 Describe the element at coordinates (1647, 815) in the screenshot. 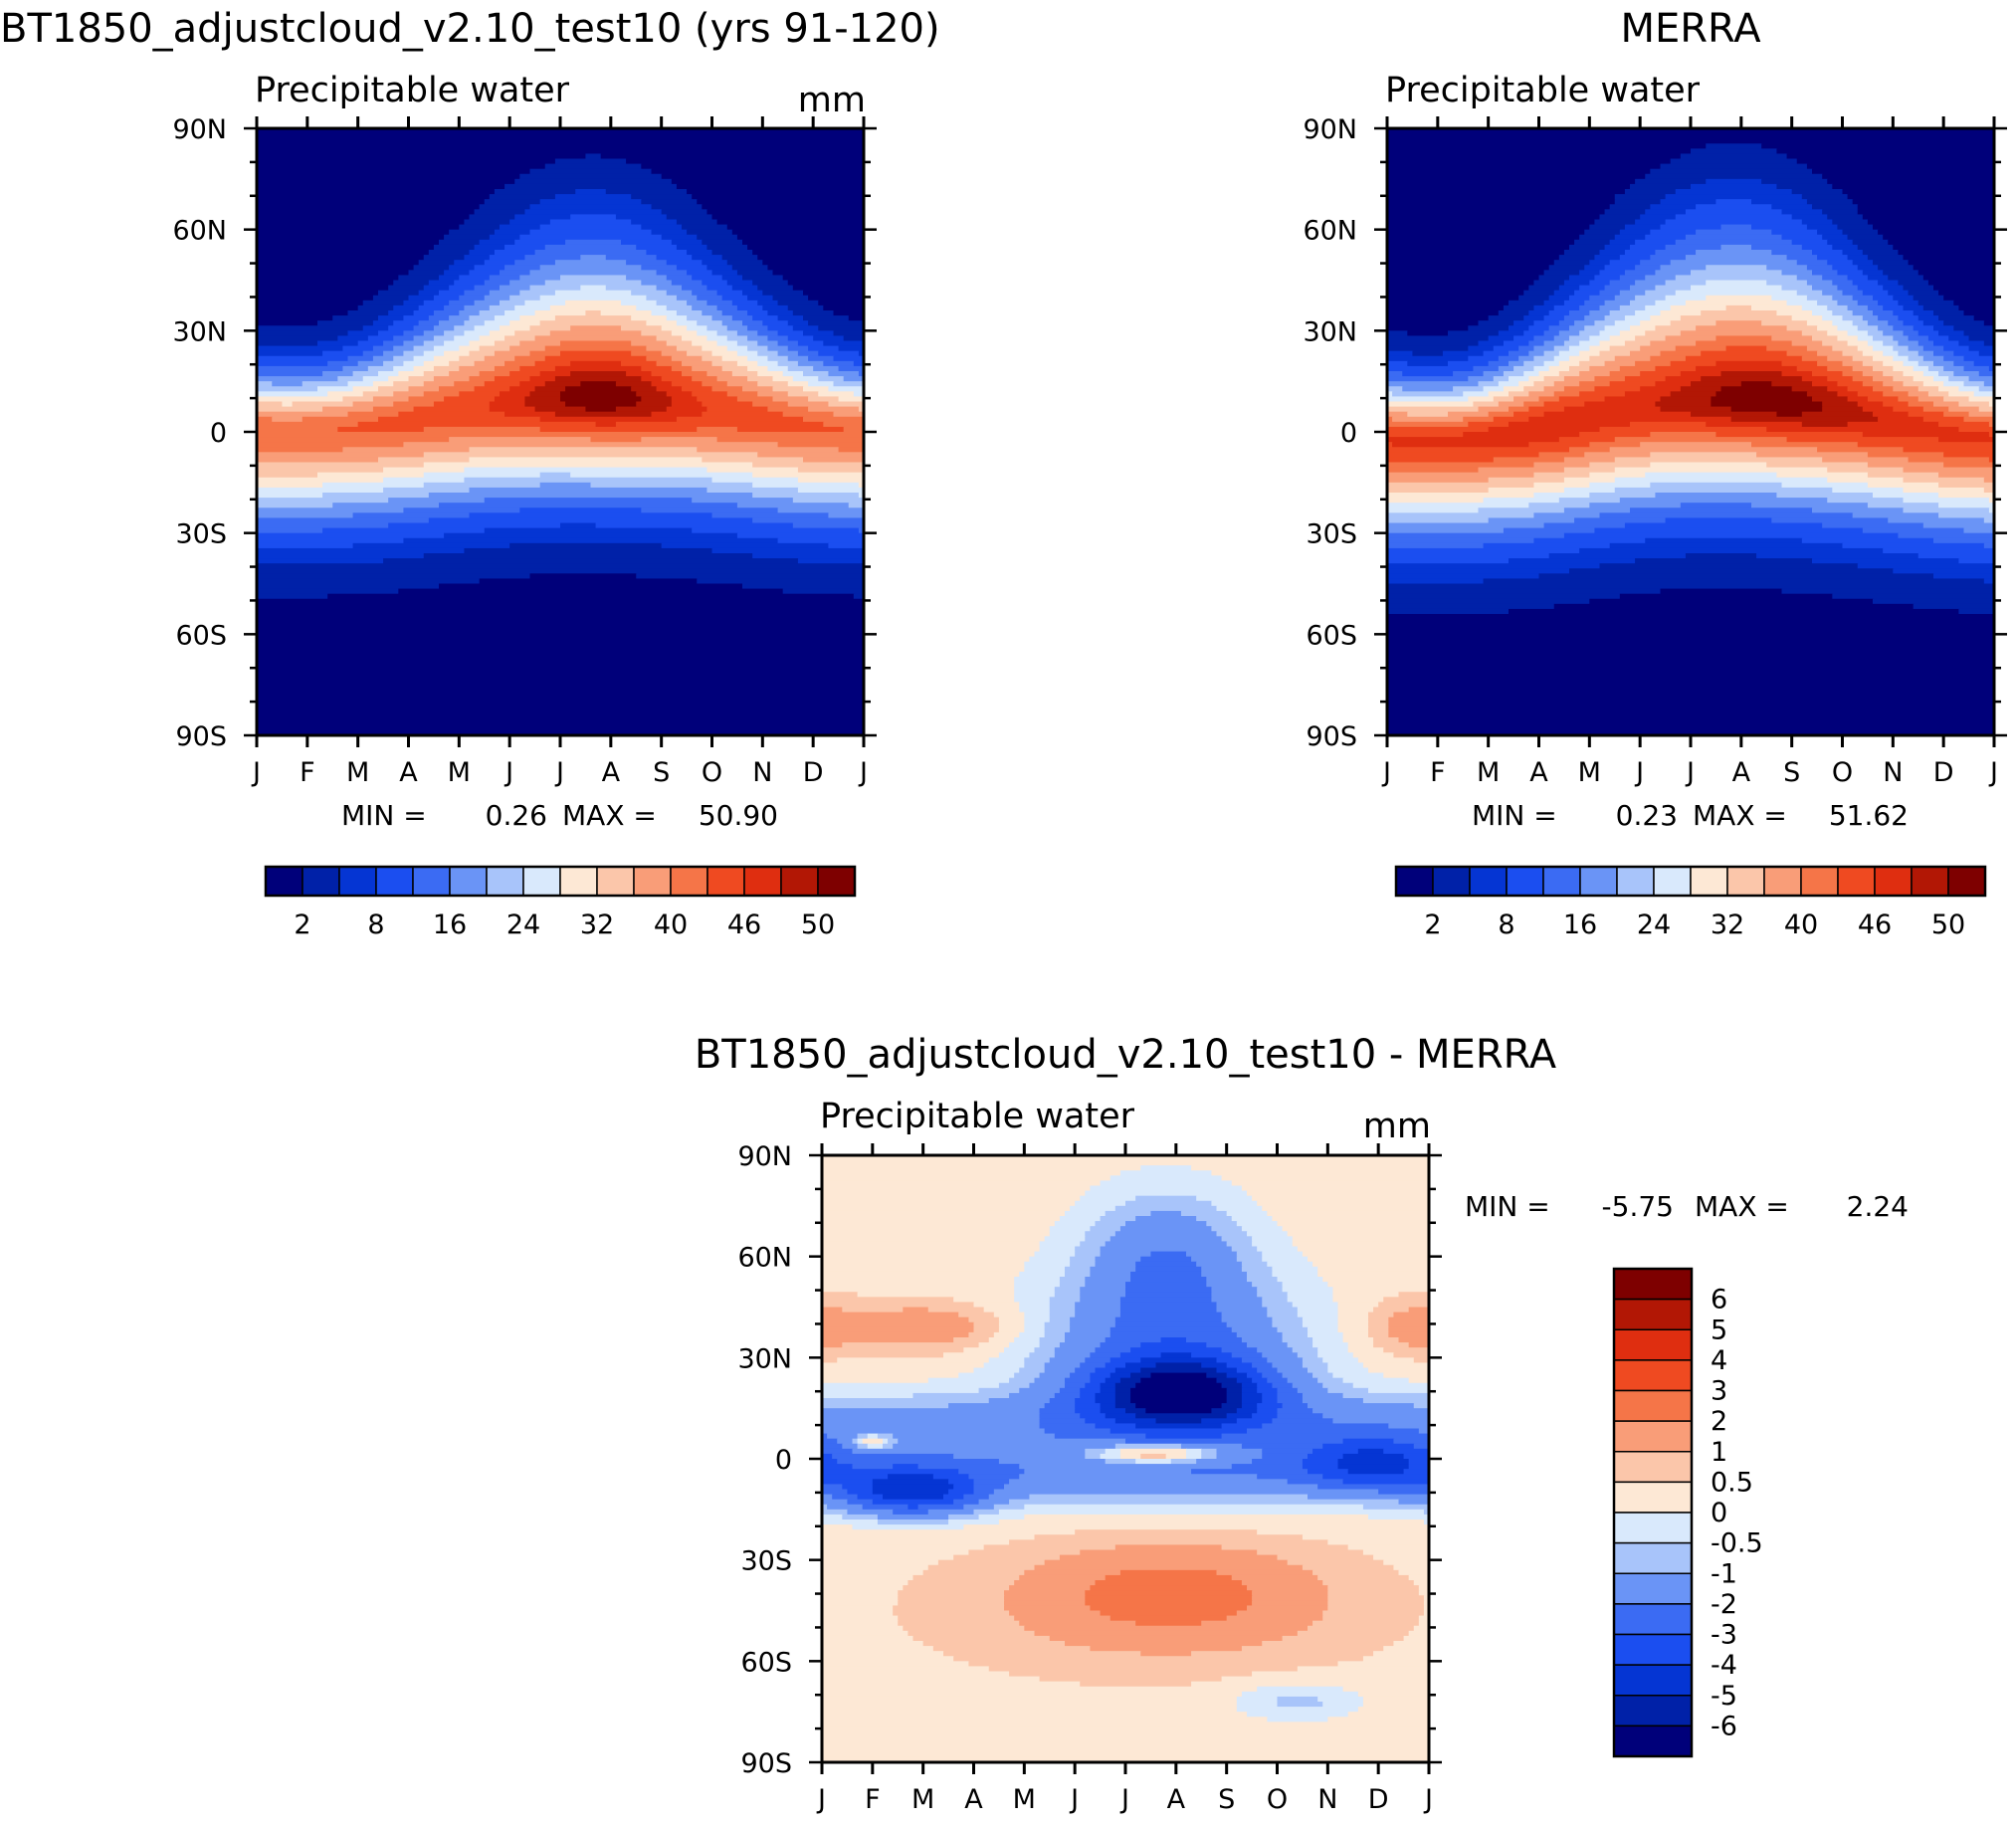

I see `panel-obs-min-value: 0.23` at that location.